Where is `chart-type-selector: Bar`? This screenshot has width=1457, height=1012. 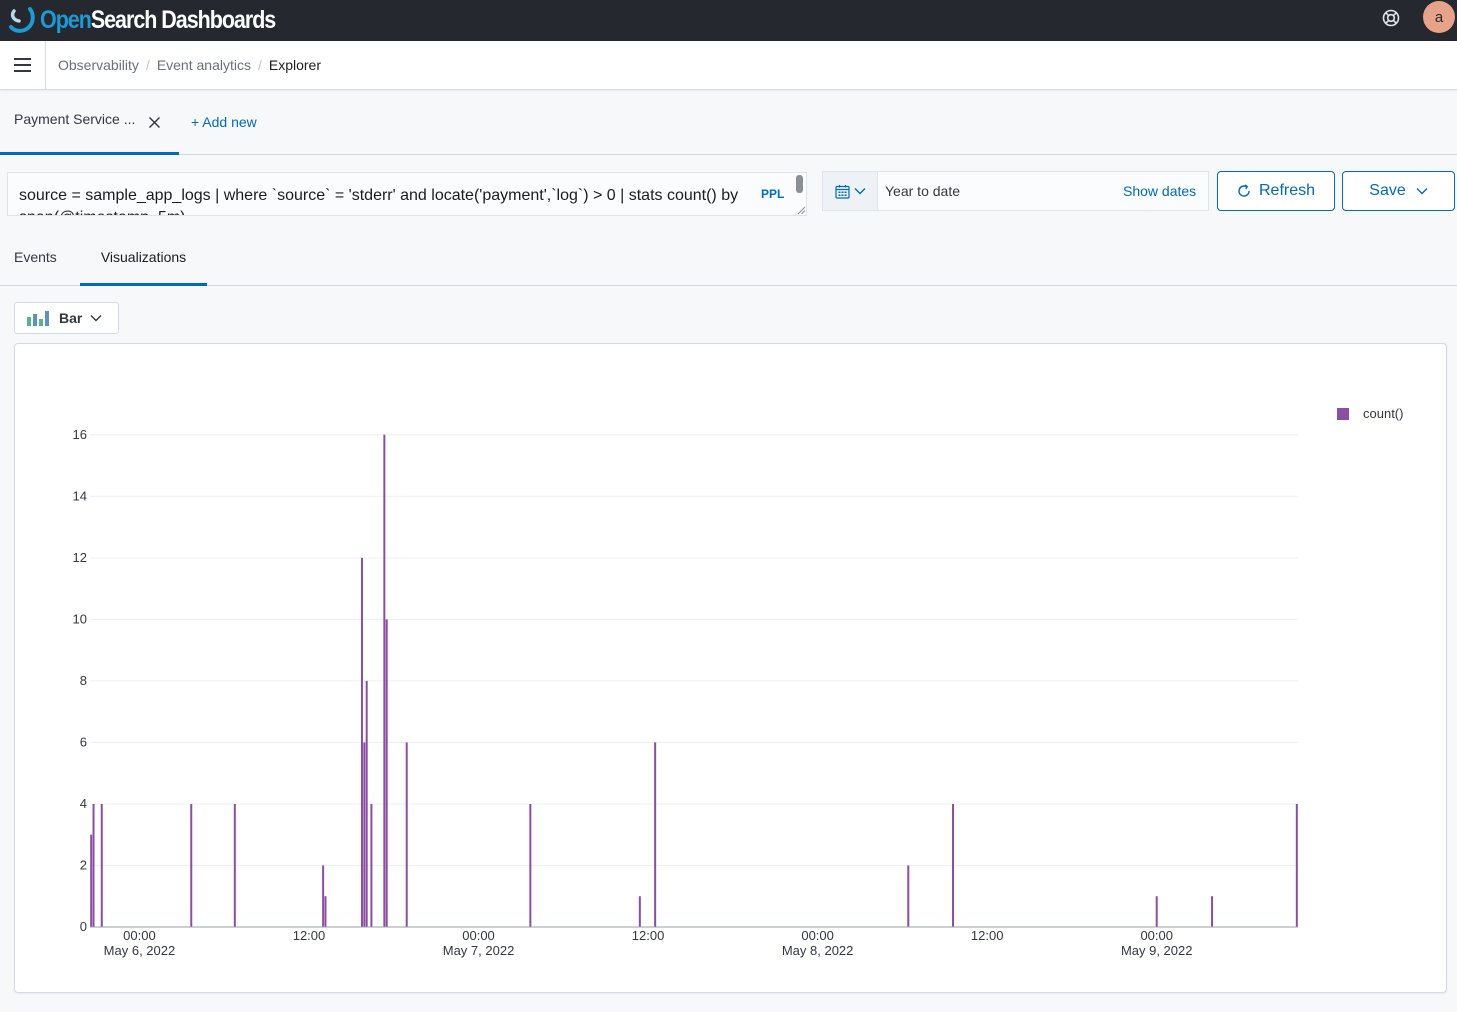
chart-type-selector: Bar is located at coordinates (66, 318).